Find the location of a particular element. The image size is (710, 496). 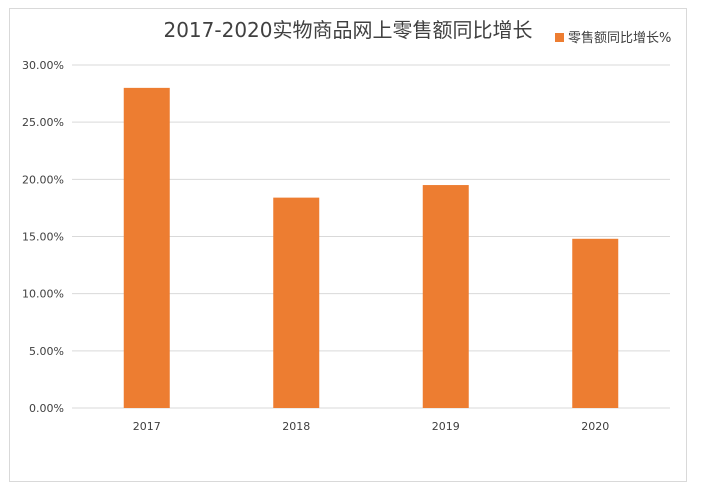

legend-swatch is located at coordinates (559, 37).